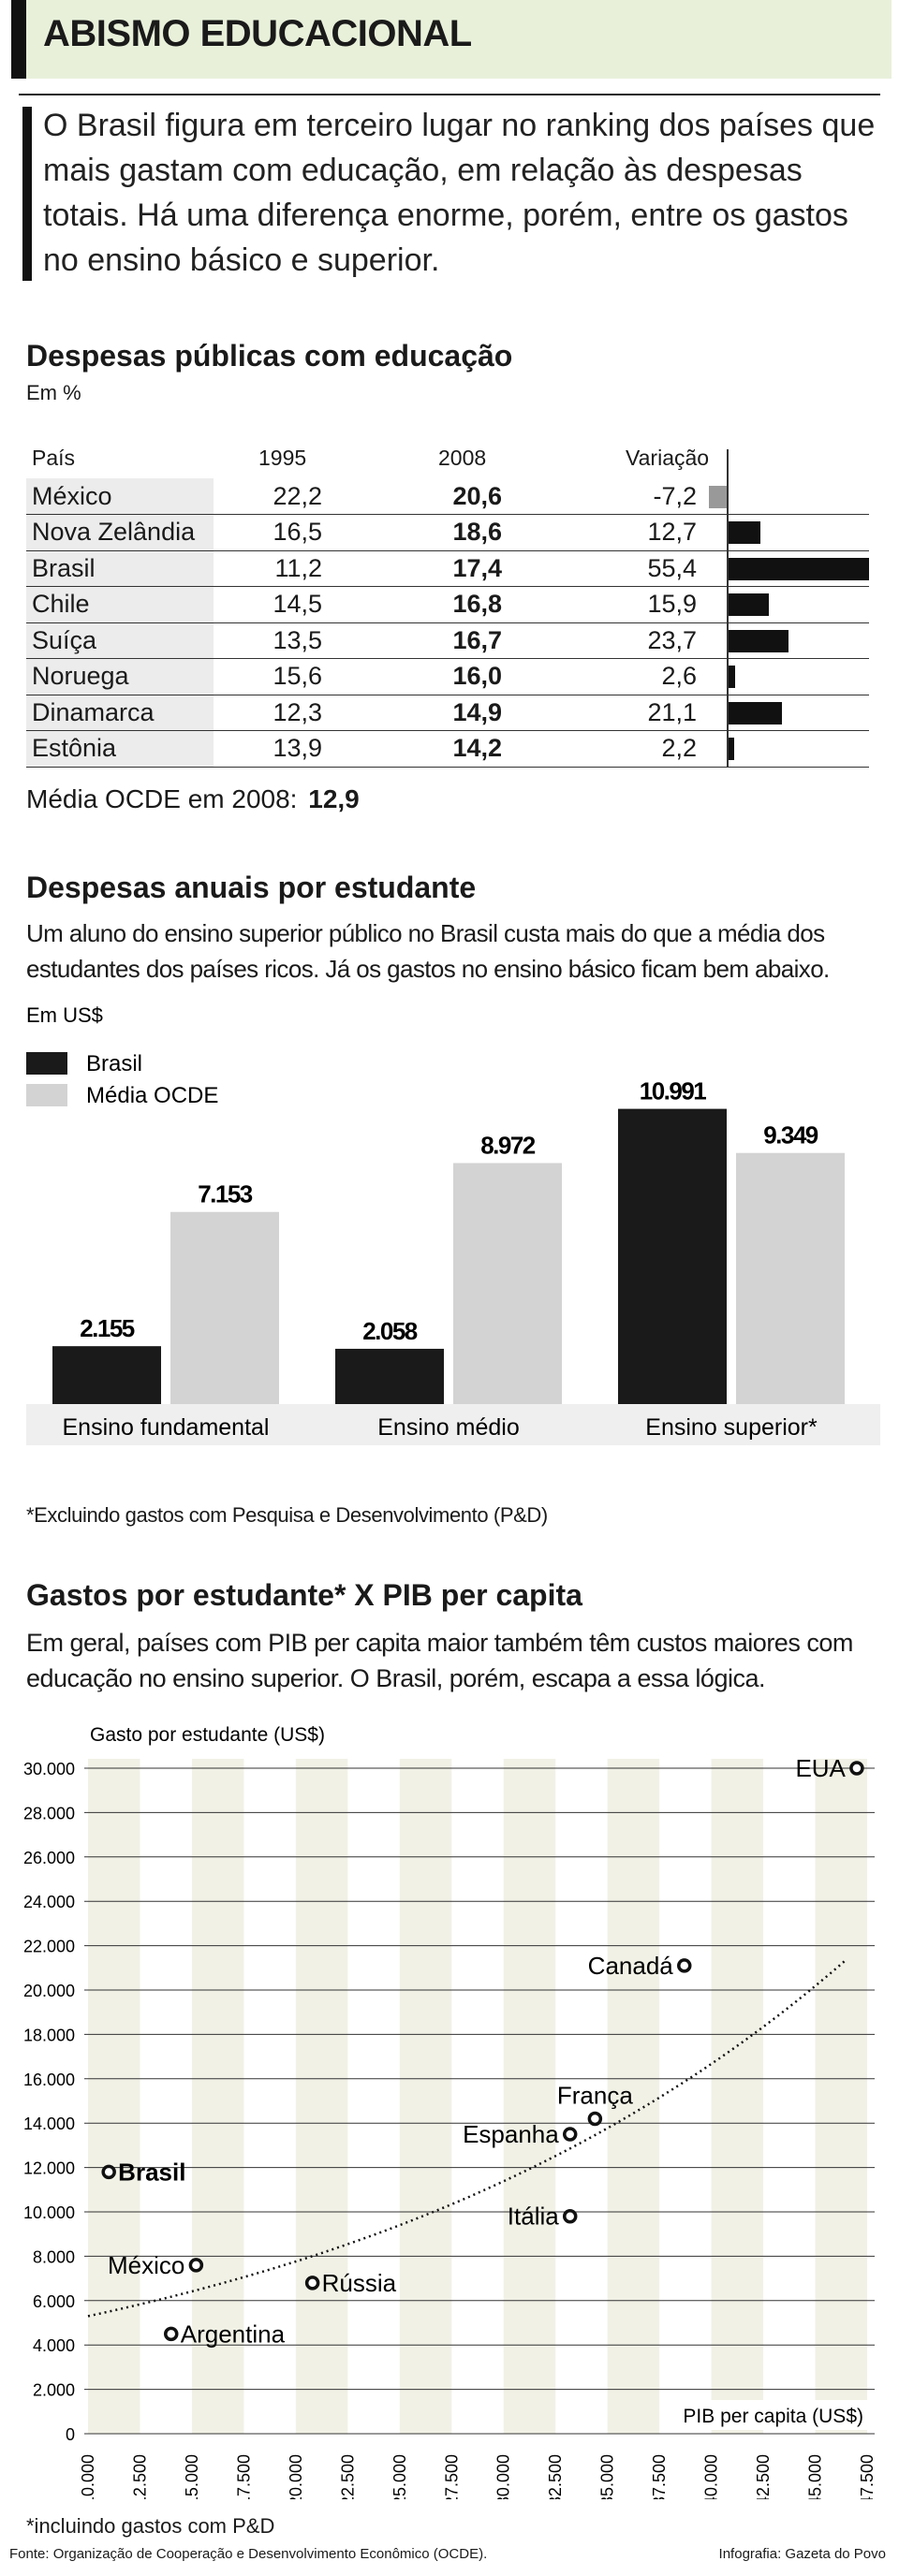 Image resolution: width=899 pixels, height=2576 pixels. What do you see at coordinates (447, 568) in the screenshot?
I see `table-row: Brasil 11,2 17,4 55,4` at bounding box center [447, 568].